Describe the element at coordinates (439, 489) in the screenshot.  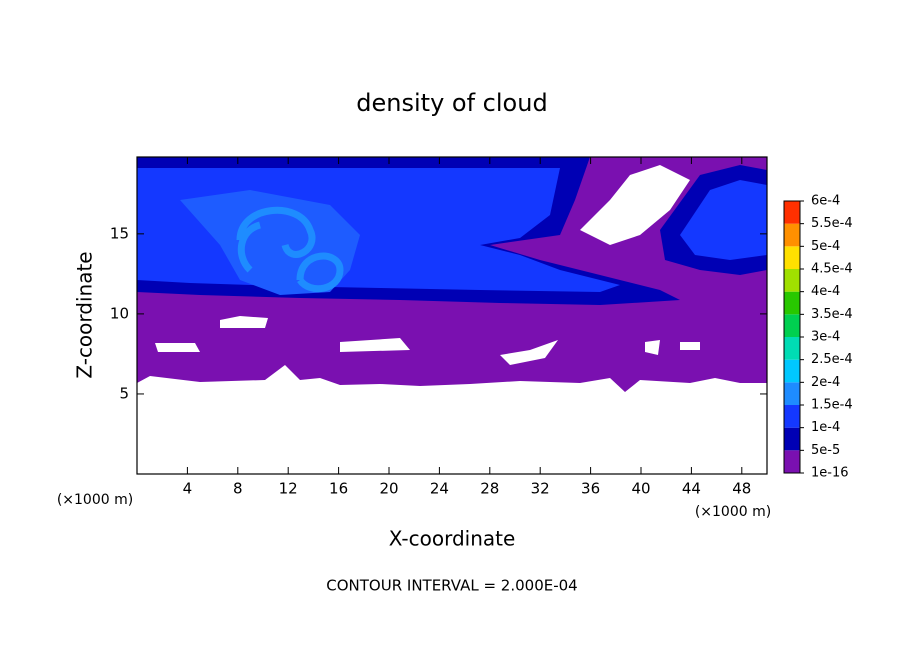
I see `x-tick-label: 24` at that location.